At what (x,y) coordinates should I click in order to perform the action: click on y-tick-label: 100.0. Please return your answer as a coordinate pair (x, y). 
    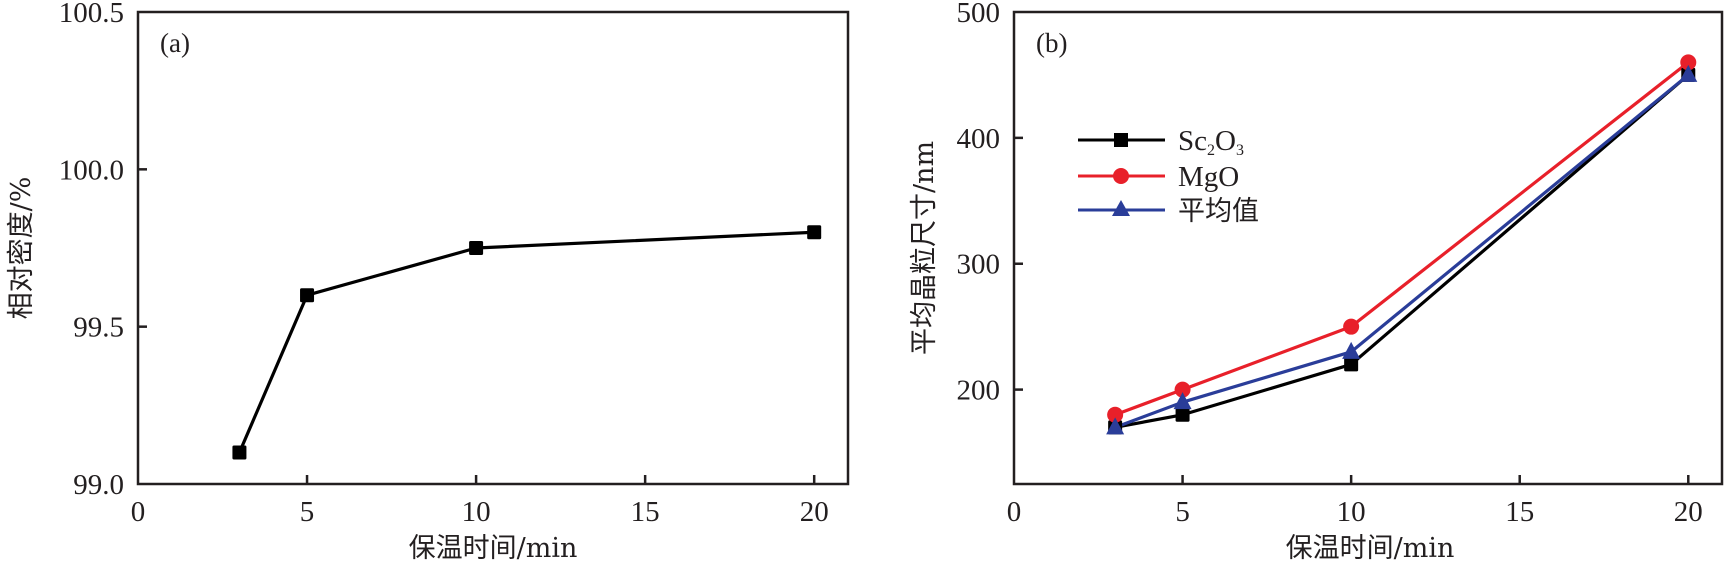
    Looking at the image, I should click on (91, 170).